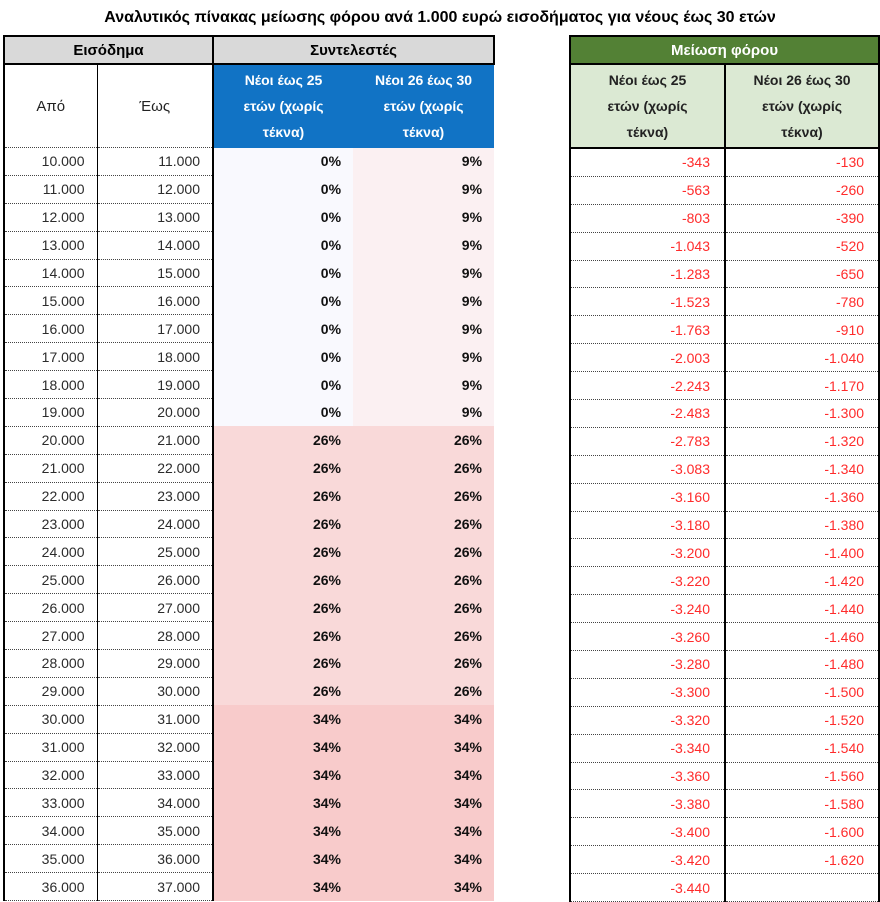 This screenshot has width=880, height=902. What do you see at coordinates (724, 386) in the screenshot?
I see `table-row: -2.243 -1.170` at bounding box center [724, 386].